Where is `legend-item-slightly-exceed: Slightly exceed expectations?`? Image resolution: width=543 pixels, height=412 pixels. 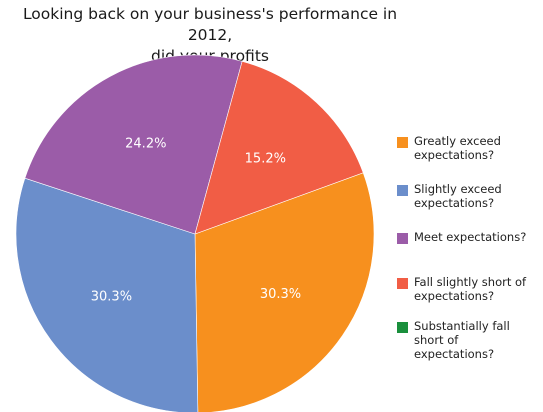 legend-item-slightly-exceed: Slightly exceed expectations? is located at coordinates (468, 196).